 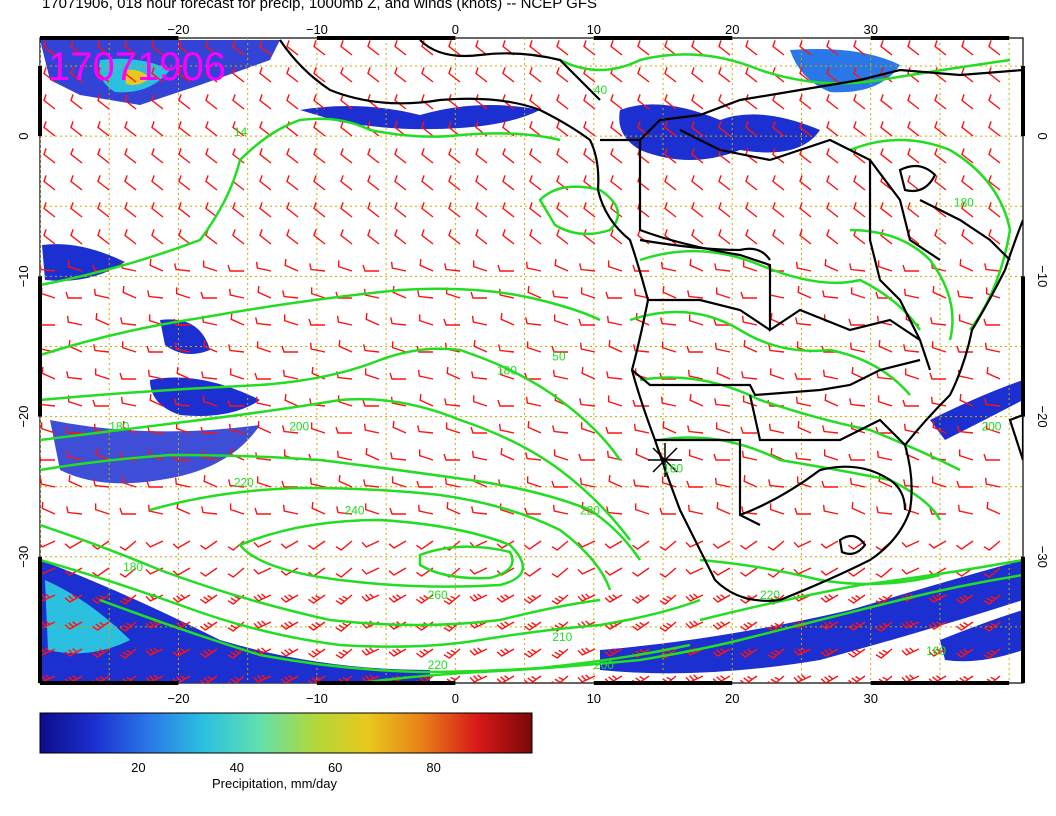 I want to click on contour-label: 180, so click(x=507, y=371).